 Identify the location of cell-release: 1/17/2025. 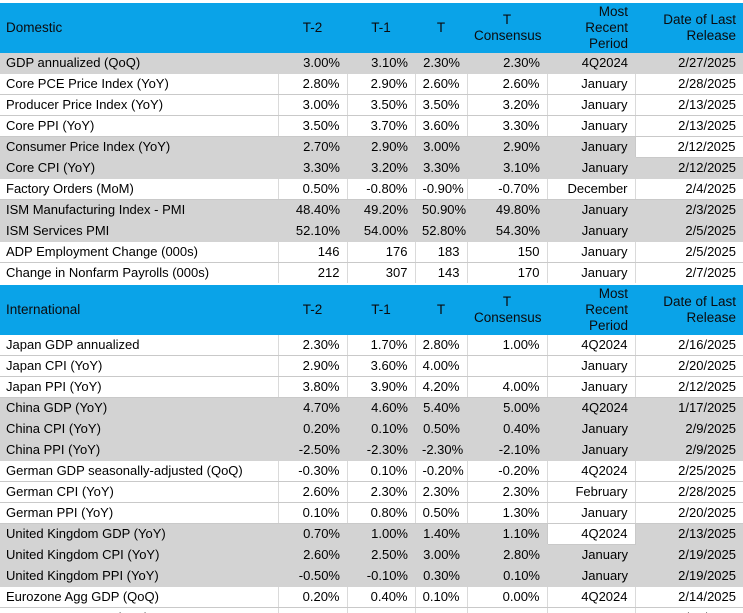
(689, 408).